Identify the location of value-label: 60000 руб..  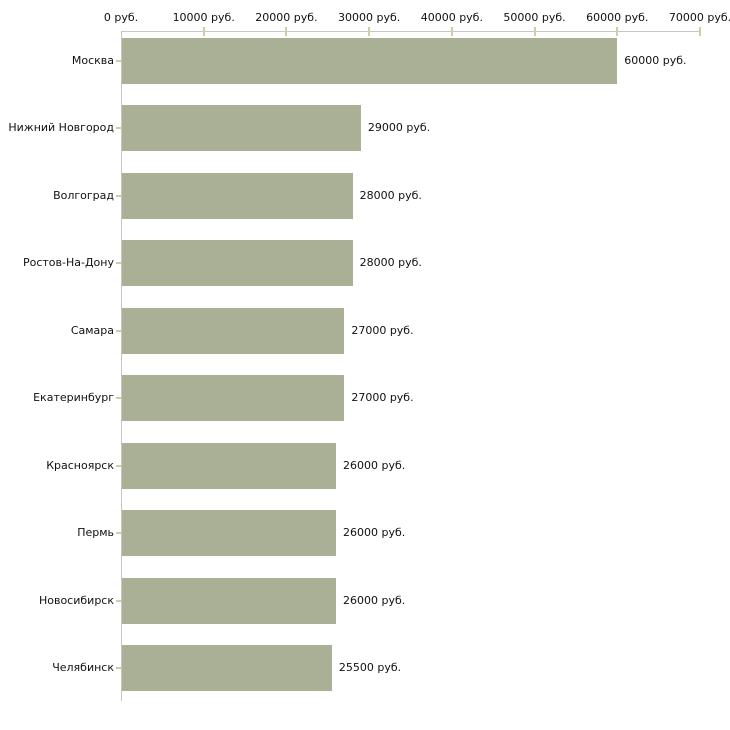
(655, 60).